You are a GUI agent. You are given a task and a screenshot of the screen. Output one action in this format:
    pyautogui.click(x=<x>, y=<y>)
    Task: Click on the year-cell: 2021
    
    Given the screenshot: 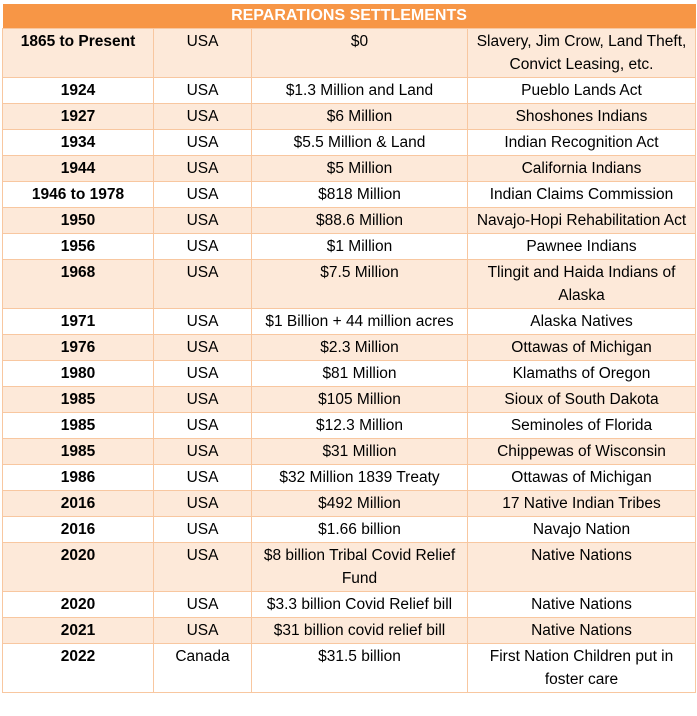 What is the action you would take?
    pyautogui.click(x=78, y=630)
    